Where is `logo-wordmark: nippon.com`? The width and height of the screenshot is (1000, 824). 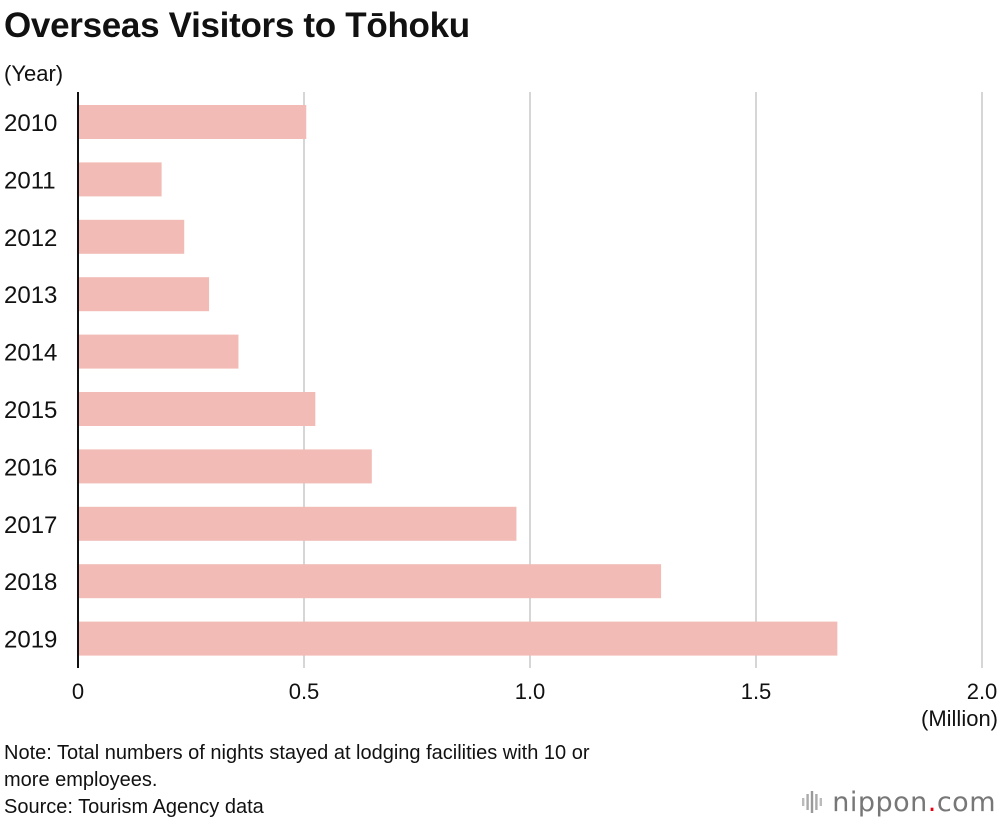 logo-wordmark: nippon.com is located at coordinates (914, 802).